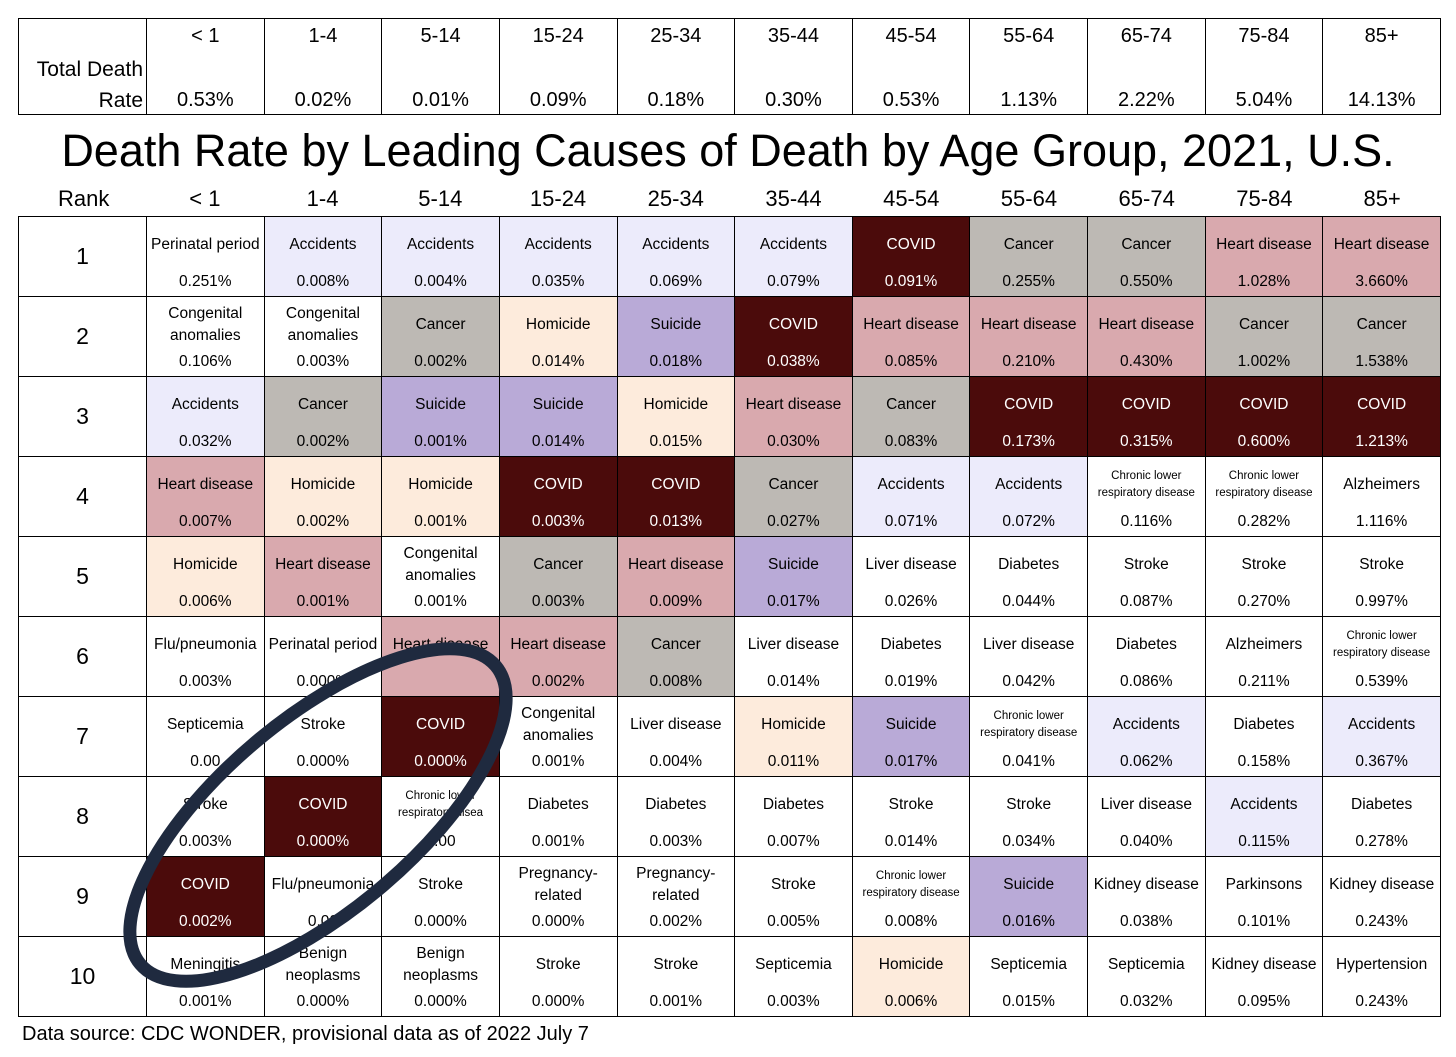 The height and width of the screenshot is (1057, 1456). What do you see at coordinates (676, 601) in the screenshot?
I see `cause-rate: 0.009%` at bounding box center [676, 601].